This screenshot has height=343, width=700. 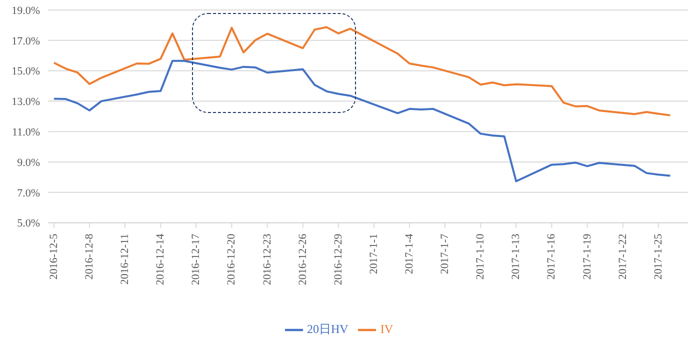 What do you see at coordinates (28, 224) in the screenshot?
I see `y-tick-label: 5.0%` at bounding box center [28, 224].